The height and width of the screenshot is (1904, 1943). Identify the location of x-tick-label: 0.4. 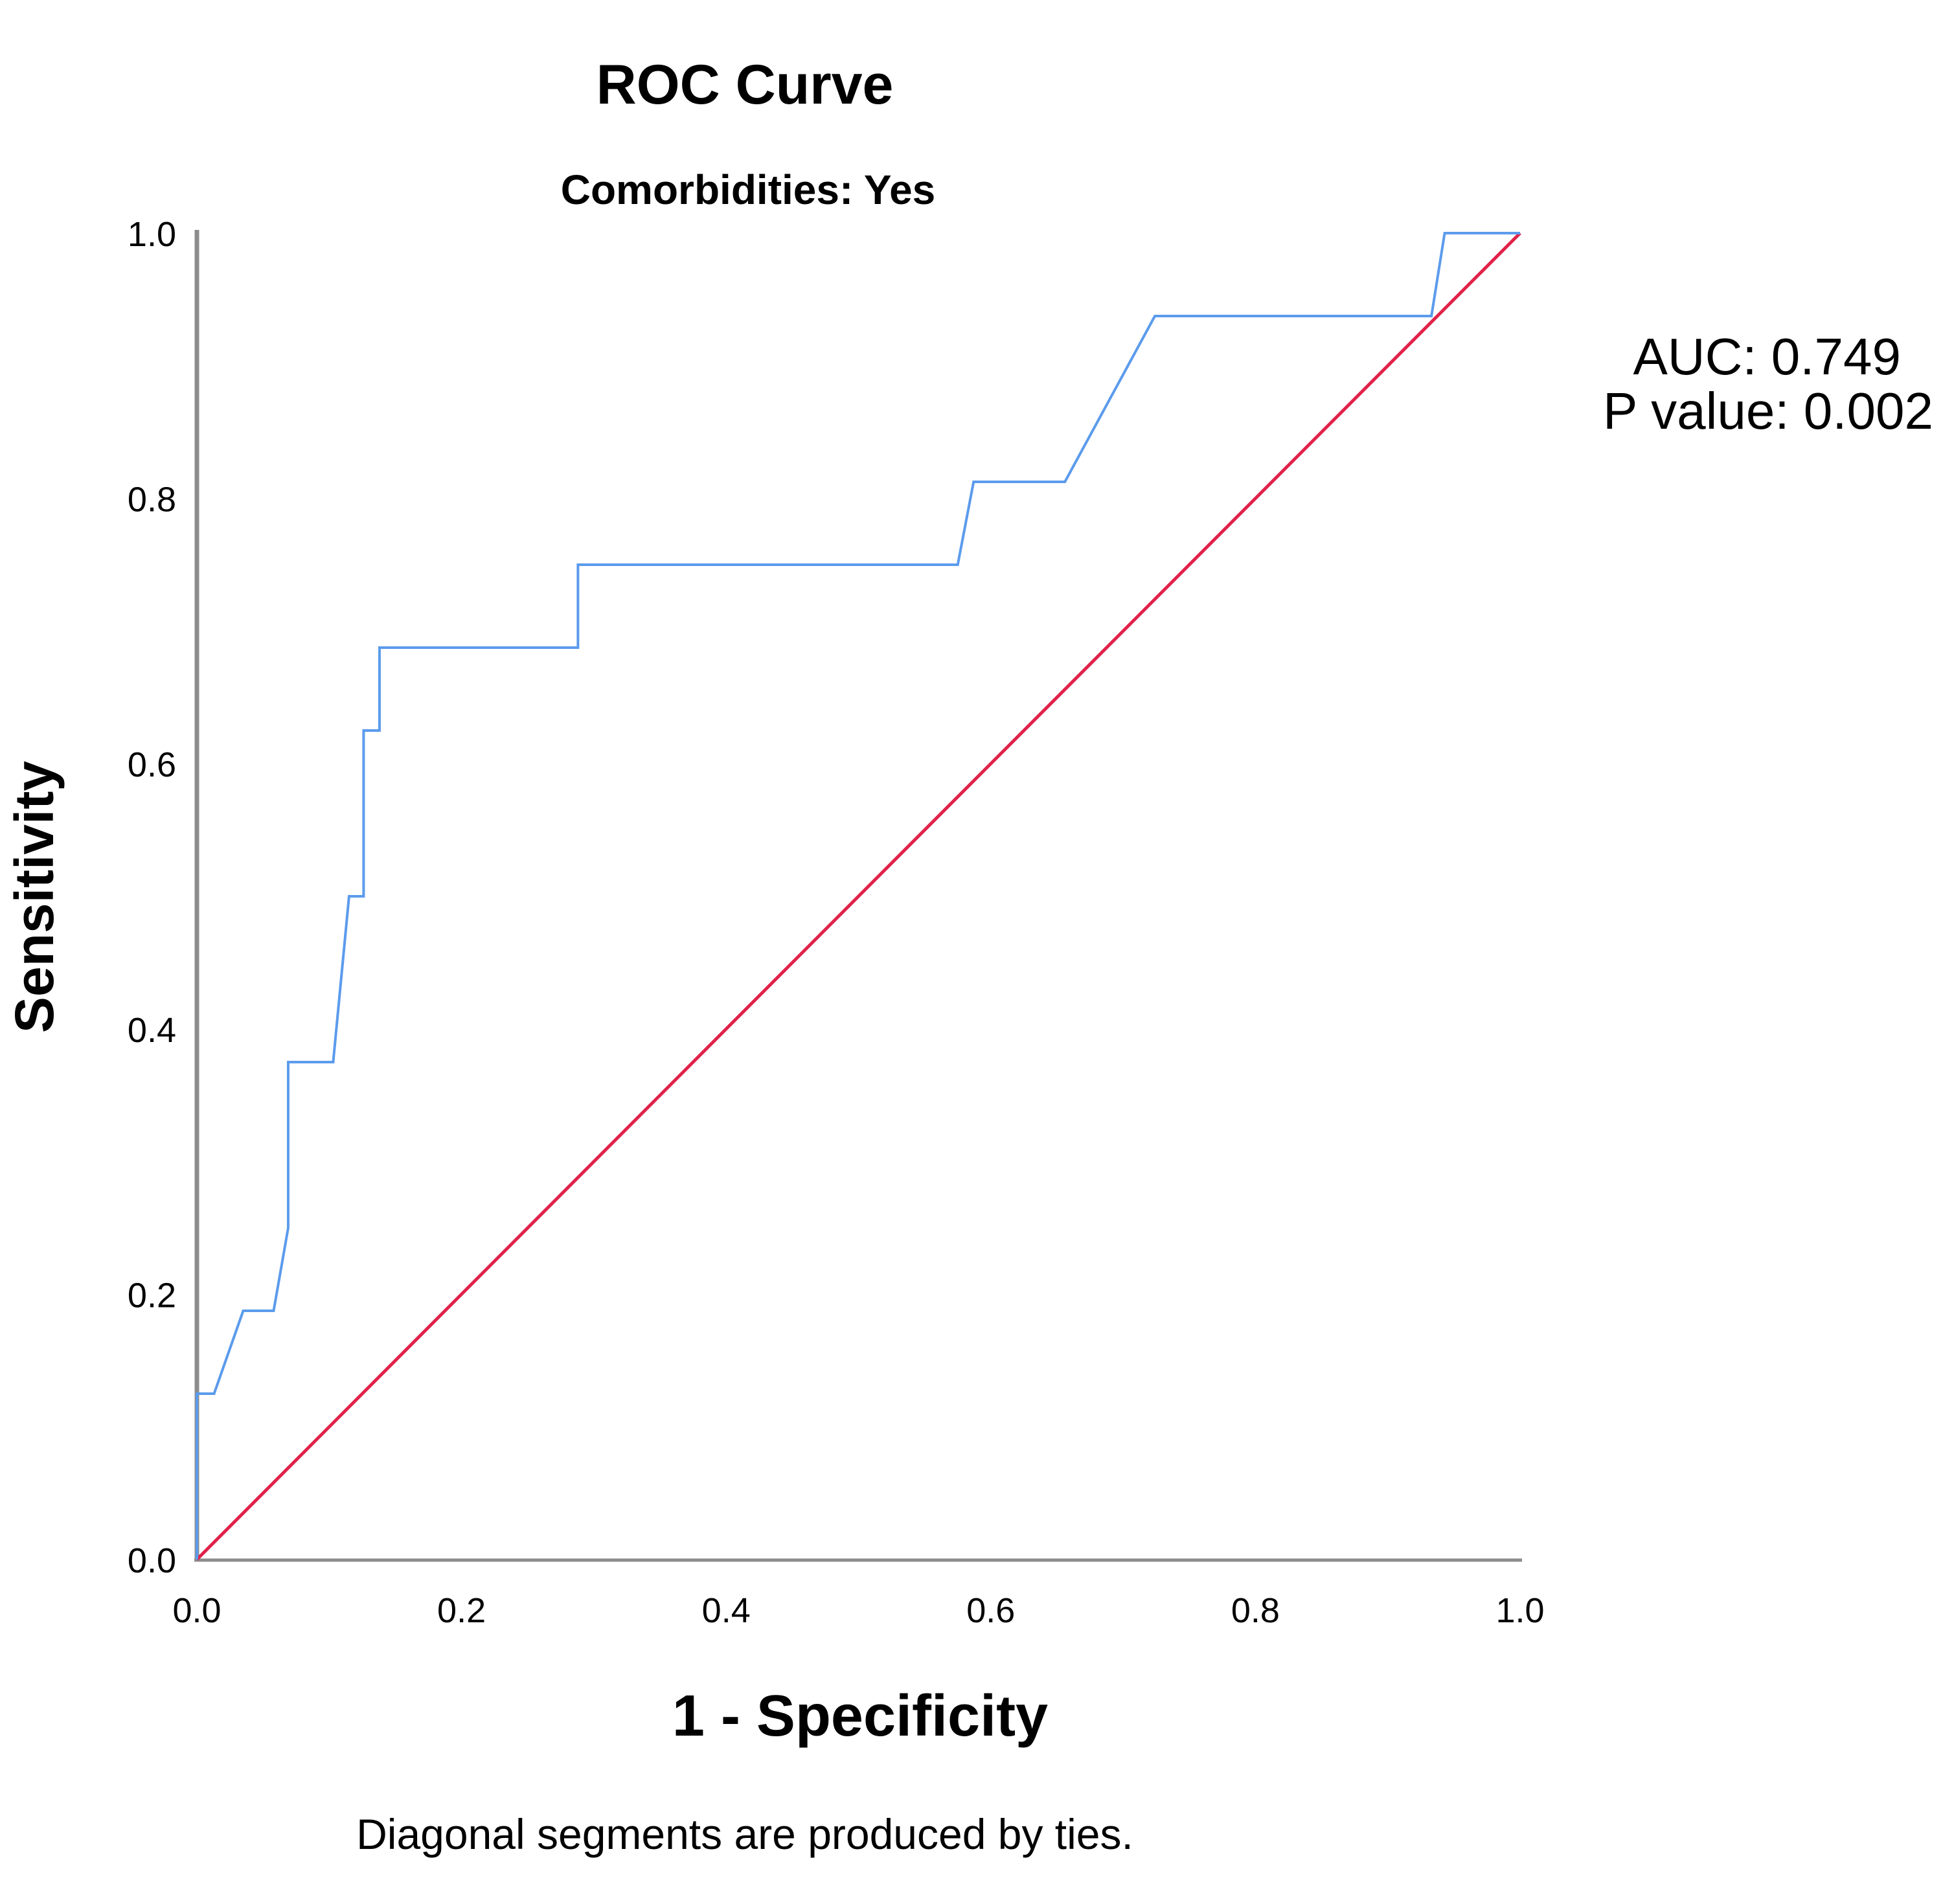
(726, 1611).